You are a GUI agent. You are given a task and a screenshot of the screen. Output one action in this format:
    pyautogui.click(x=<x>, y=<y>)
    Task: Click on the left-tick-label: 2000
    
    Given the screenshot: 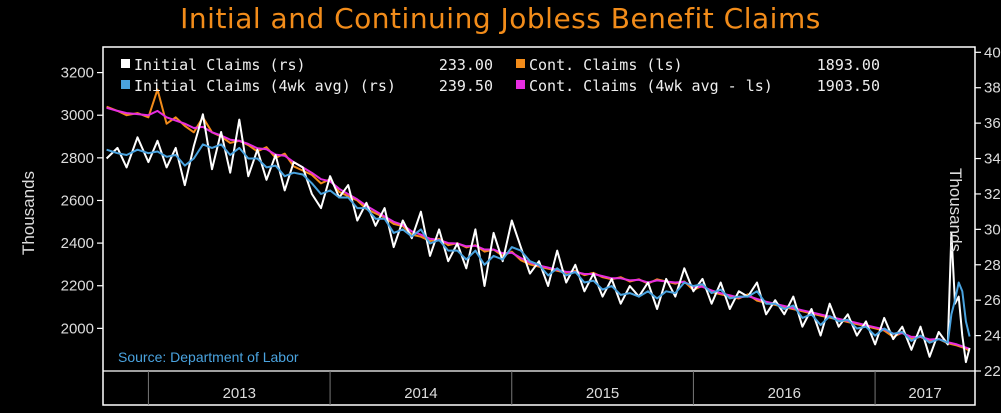 What is the action you would take?
    pyautogui.click(x=77, y=328)
    